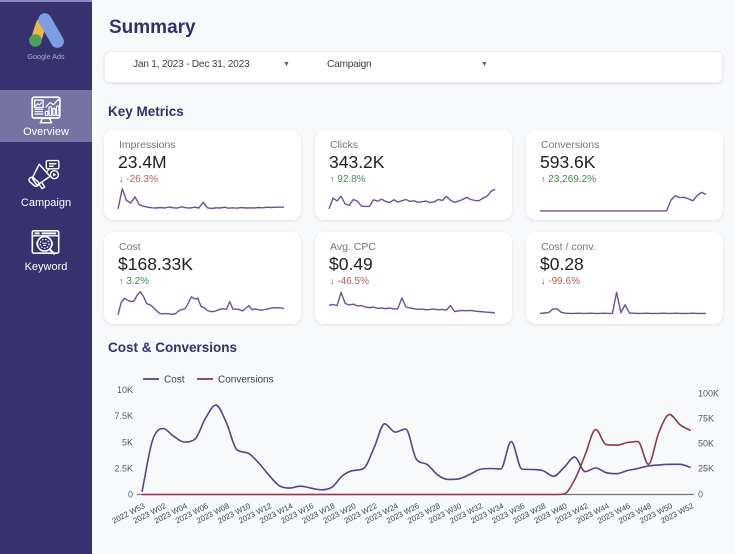 The image size is (735, 554). I want to click on svg-text: Cost, so click(174, 380).